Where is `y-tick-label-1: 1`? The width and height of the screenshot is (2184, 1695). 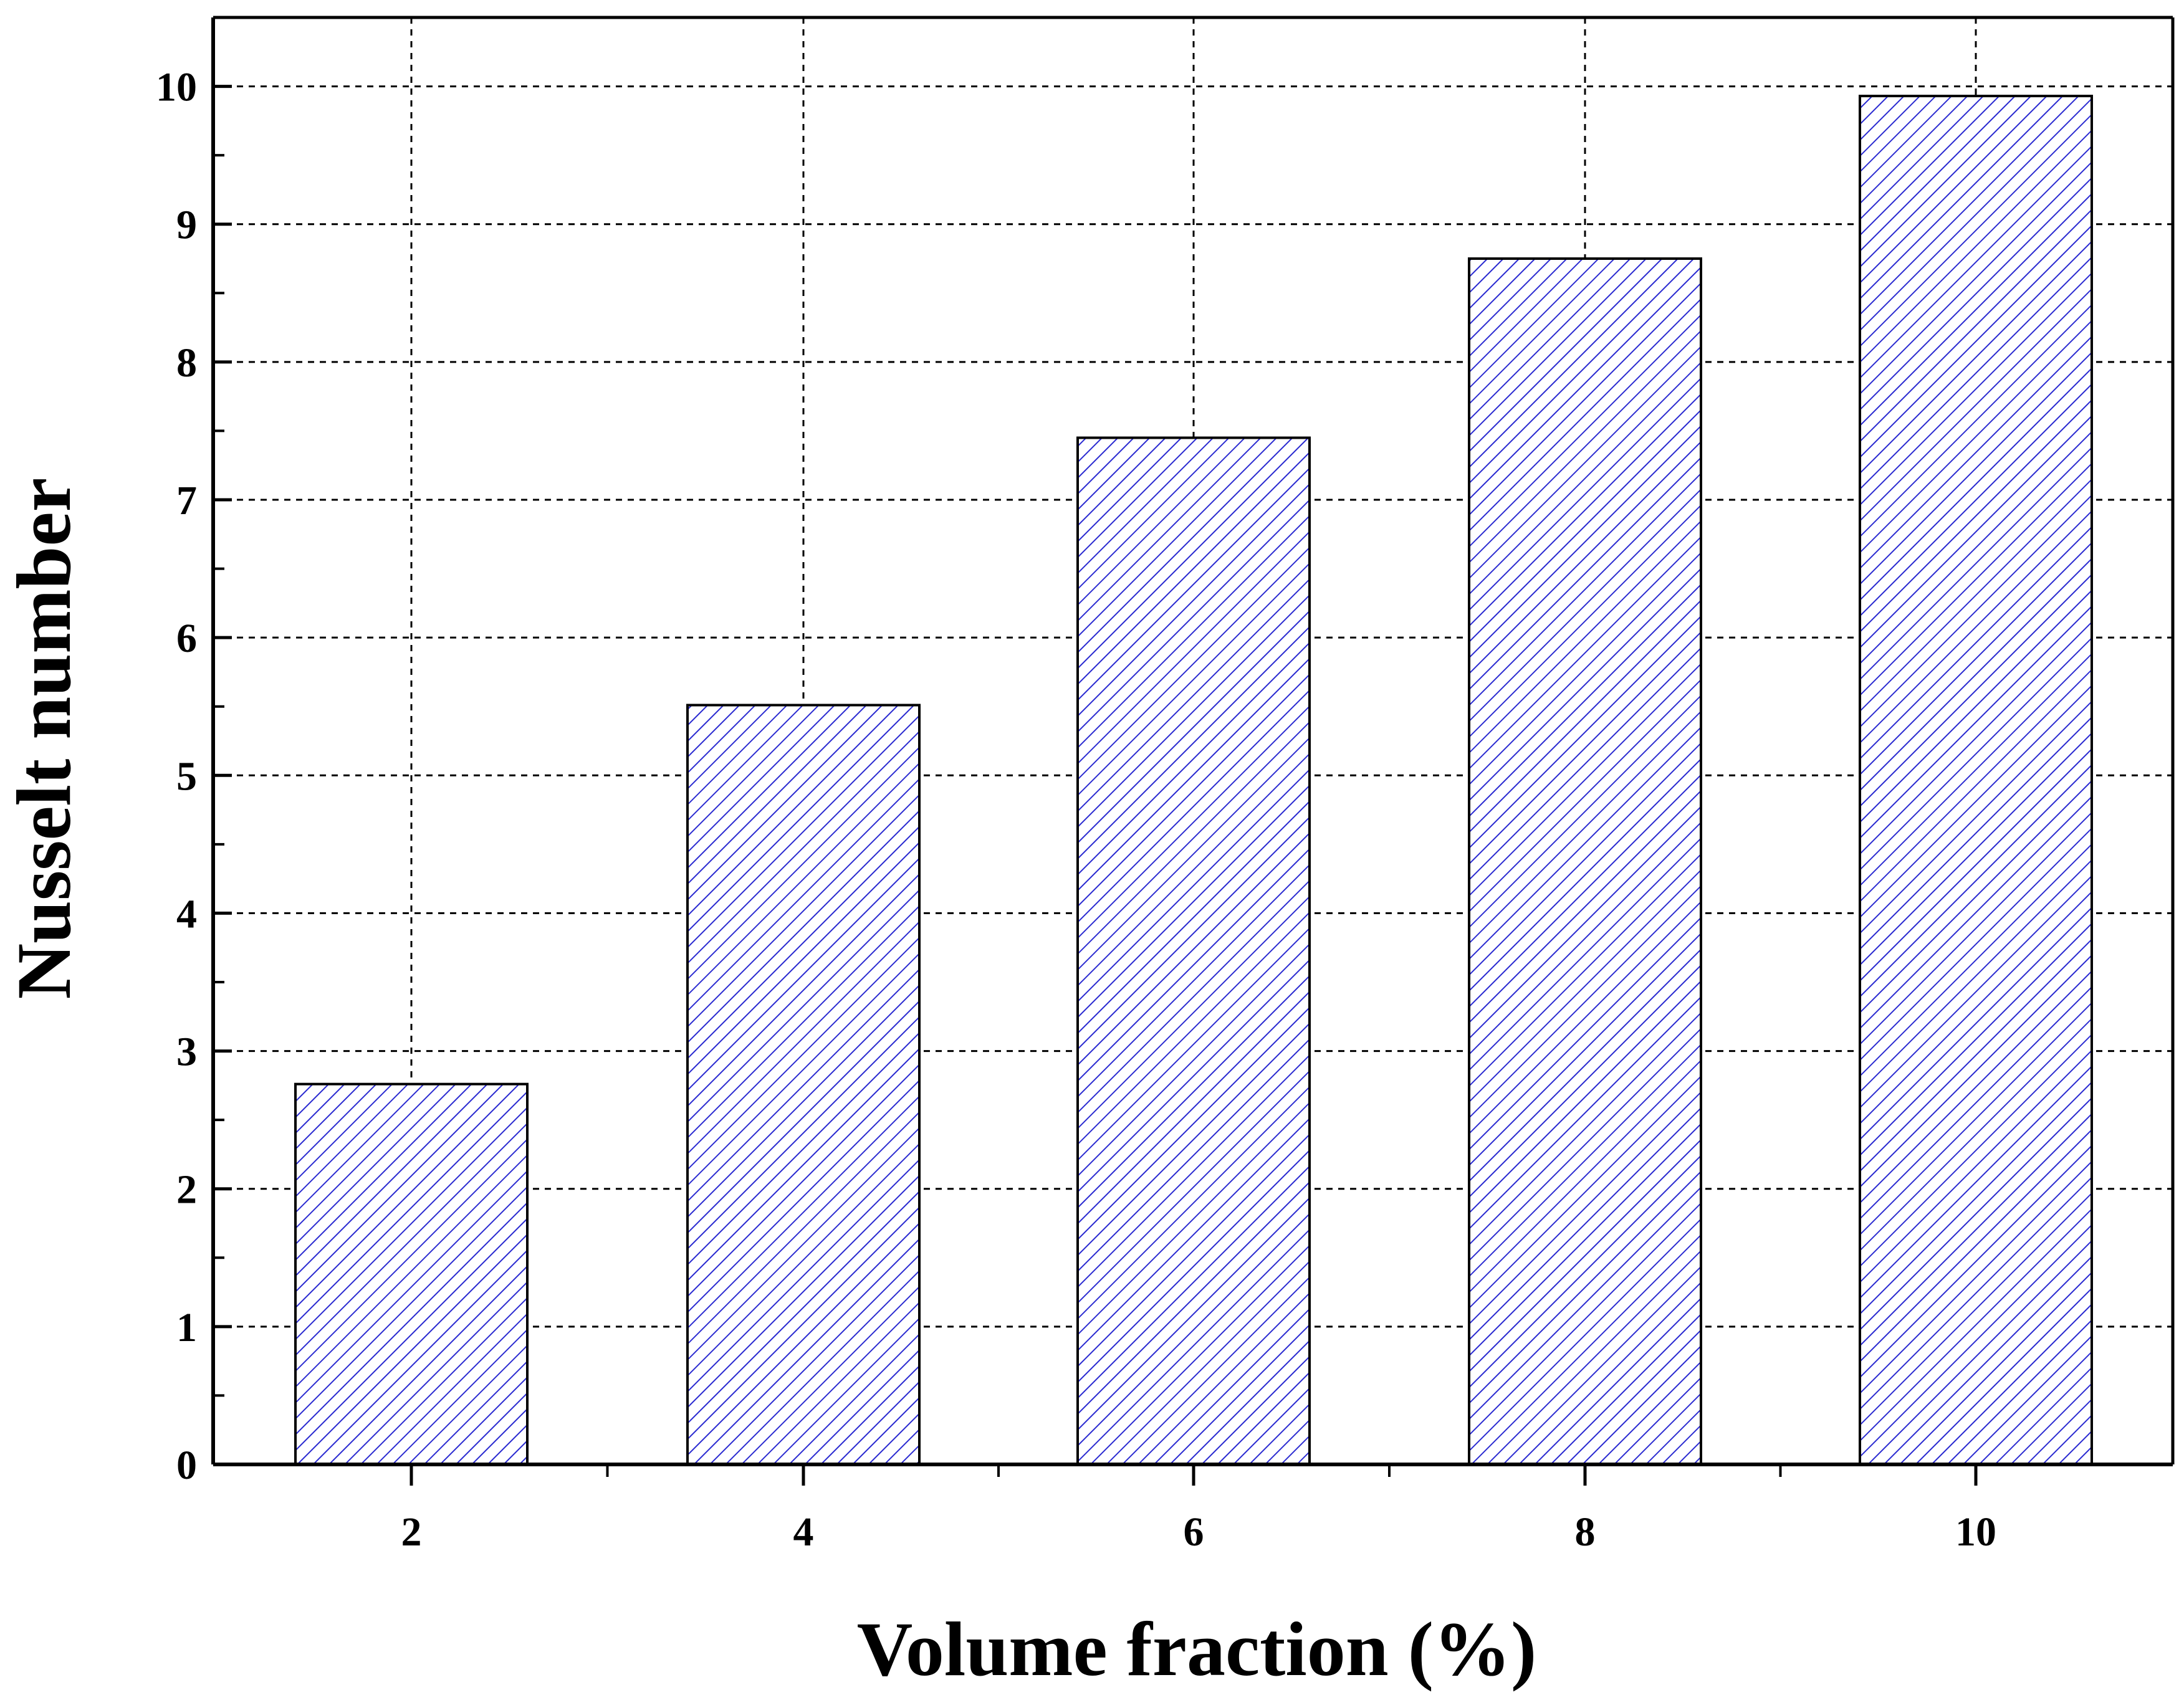 y-tick-label-1: 1 is located at coordinates (187, 1327).